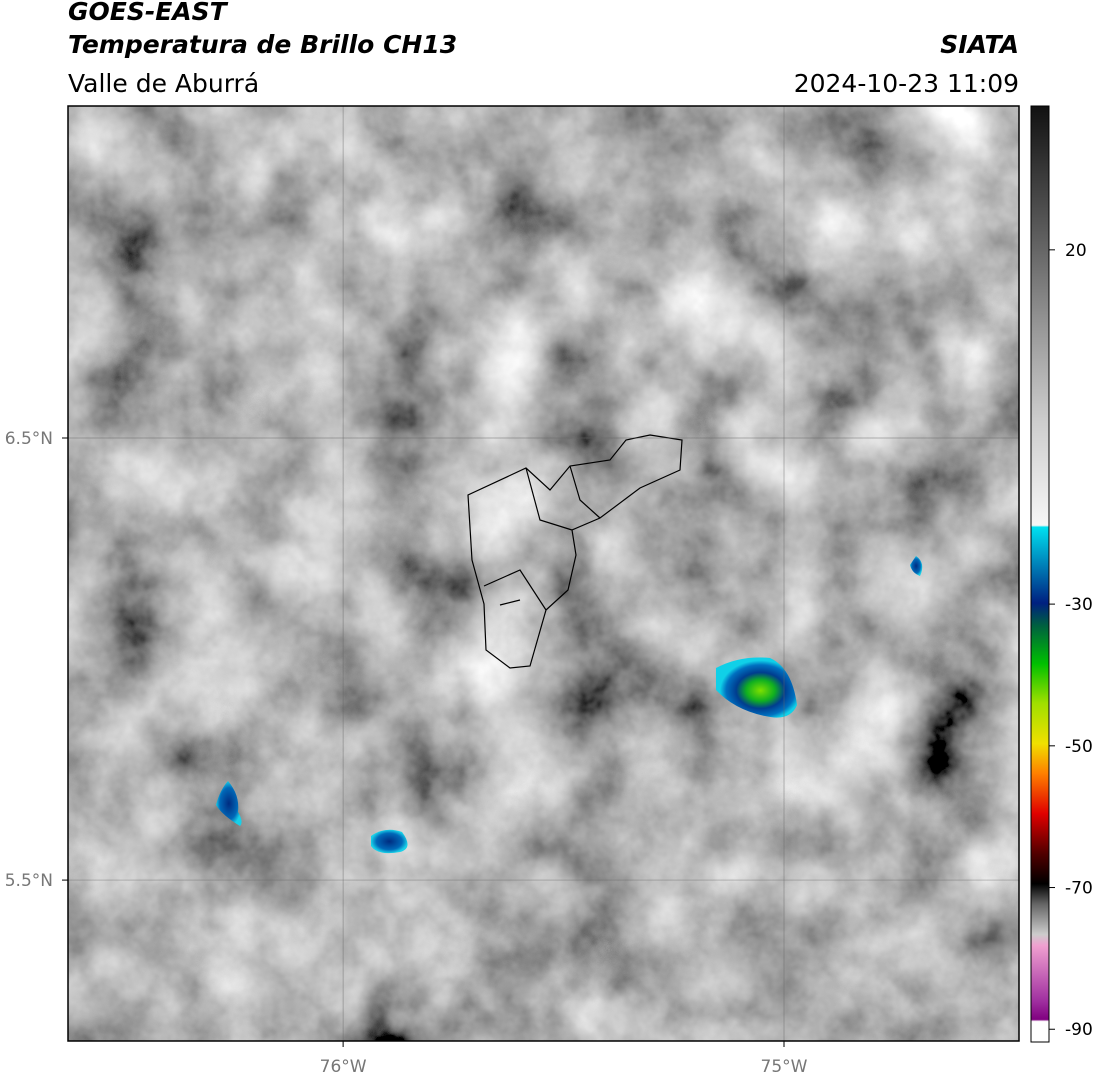  I want to click on lat-label: 6.5°N, so click(29, 439).